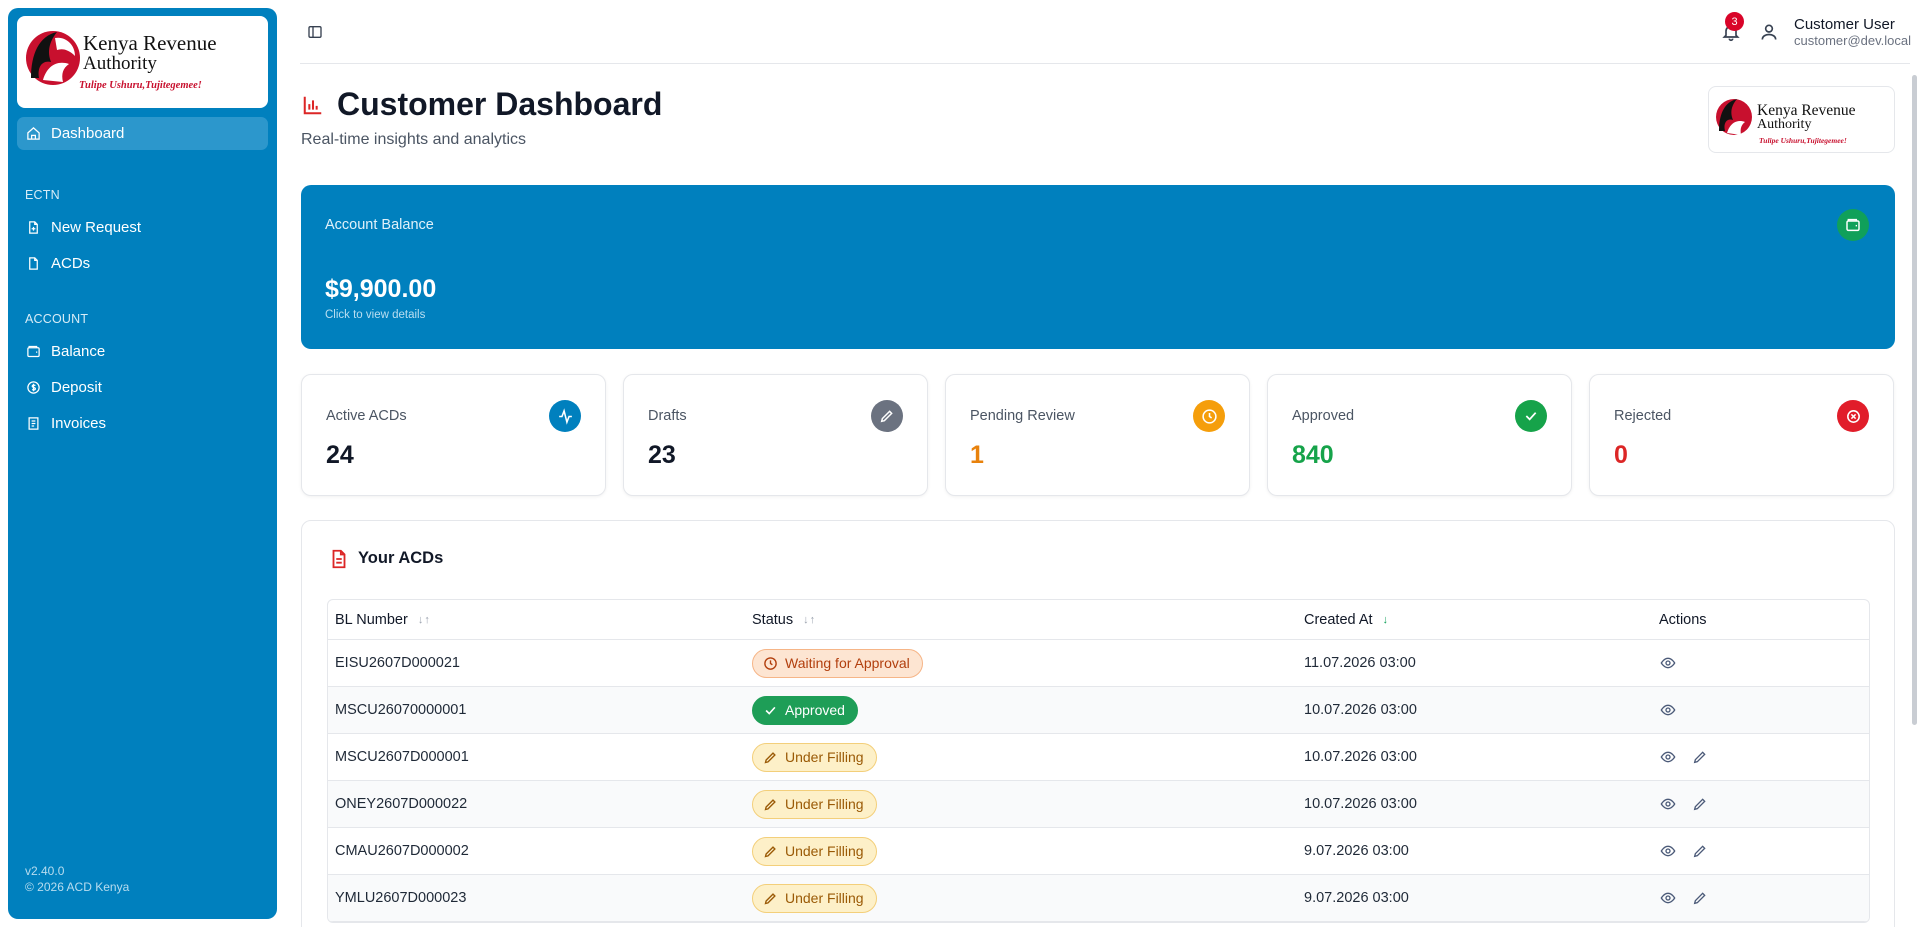 The image size is (1920, 927). I want to click on sidebar-item-label: New Request, so click(96, 227).